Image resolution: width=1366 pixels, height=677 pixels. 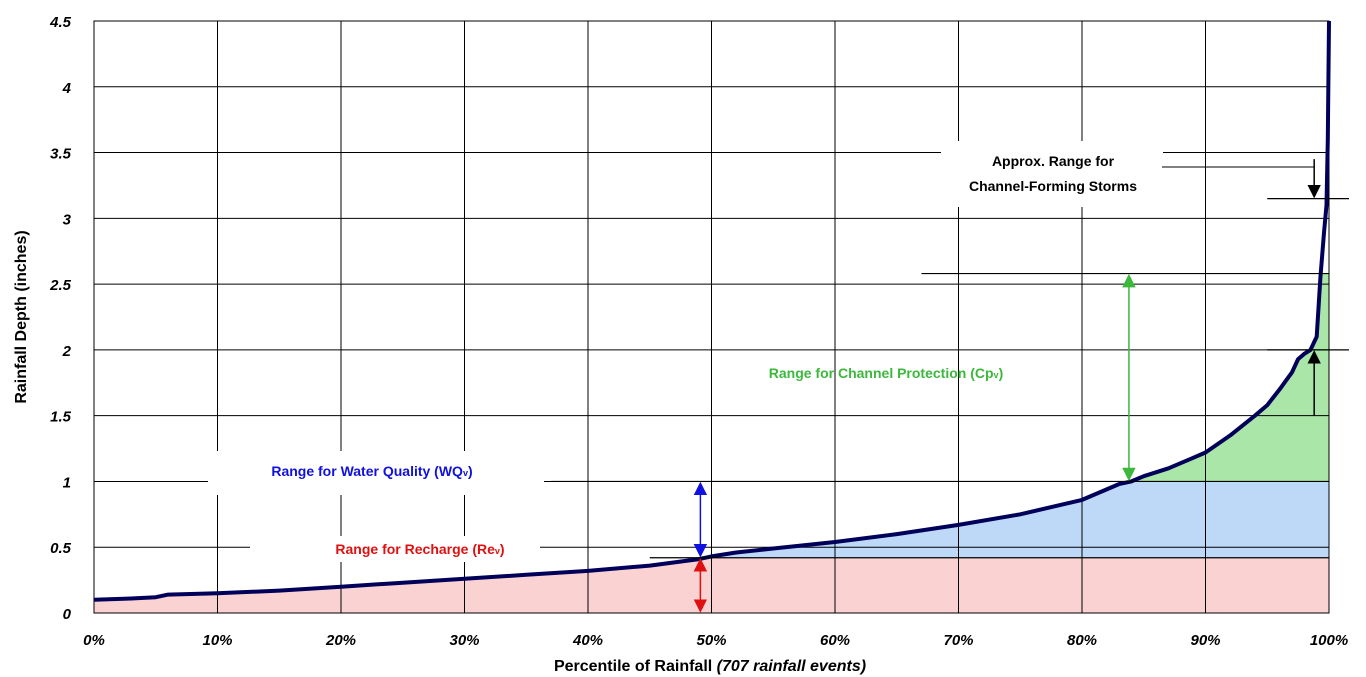 I want to click on x-tick-label: 100%, so click(x=1329, y=640).